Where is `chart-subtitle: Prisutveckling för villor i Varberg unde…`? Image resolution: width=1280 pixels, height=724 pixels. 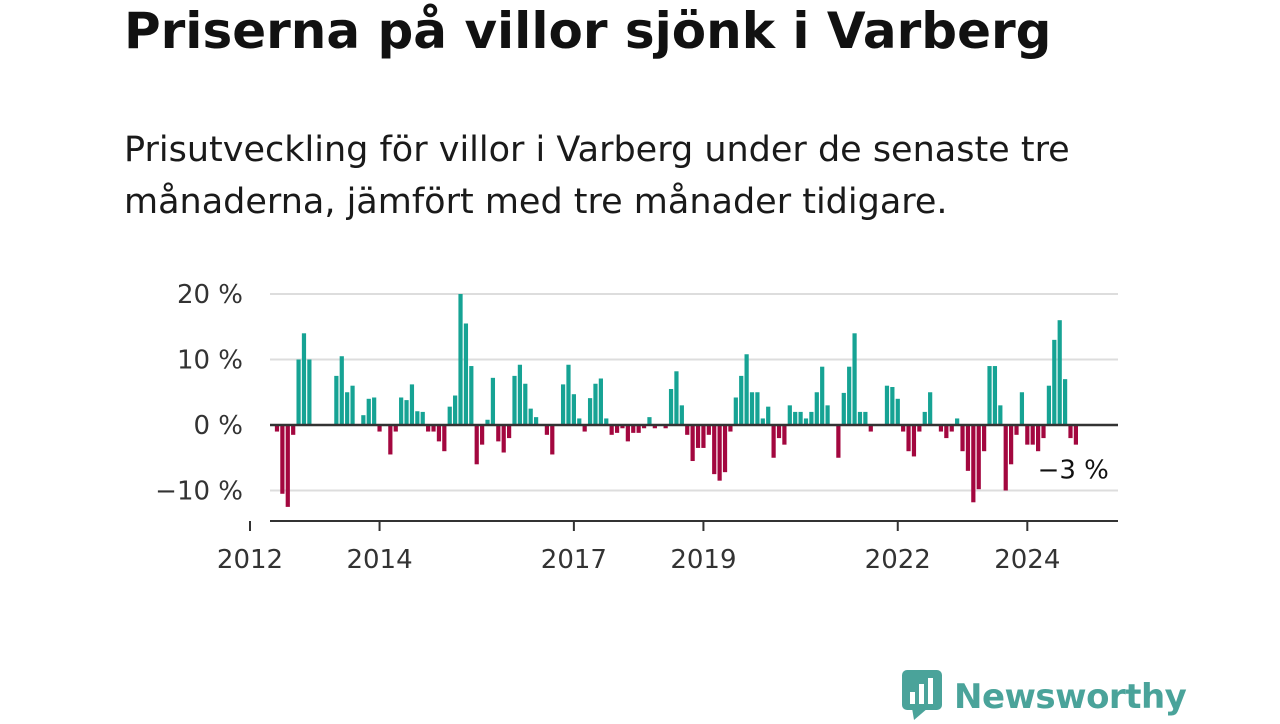 chart-subtitle: Prisutveckling för villor i Varberg unde… is located at coordinates (597, 176).